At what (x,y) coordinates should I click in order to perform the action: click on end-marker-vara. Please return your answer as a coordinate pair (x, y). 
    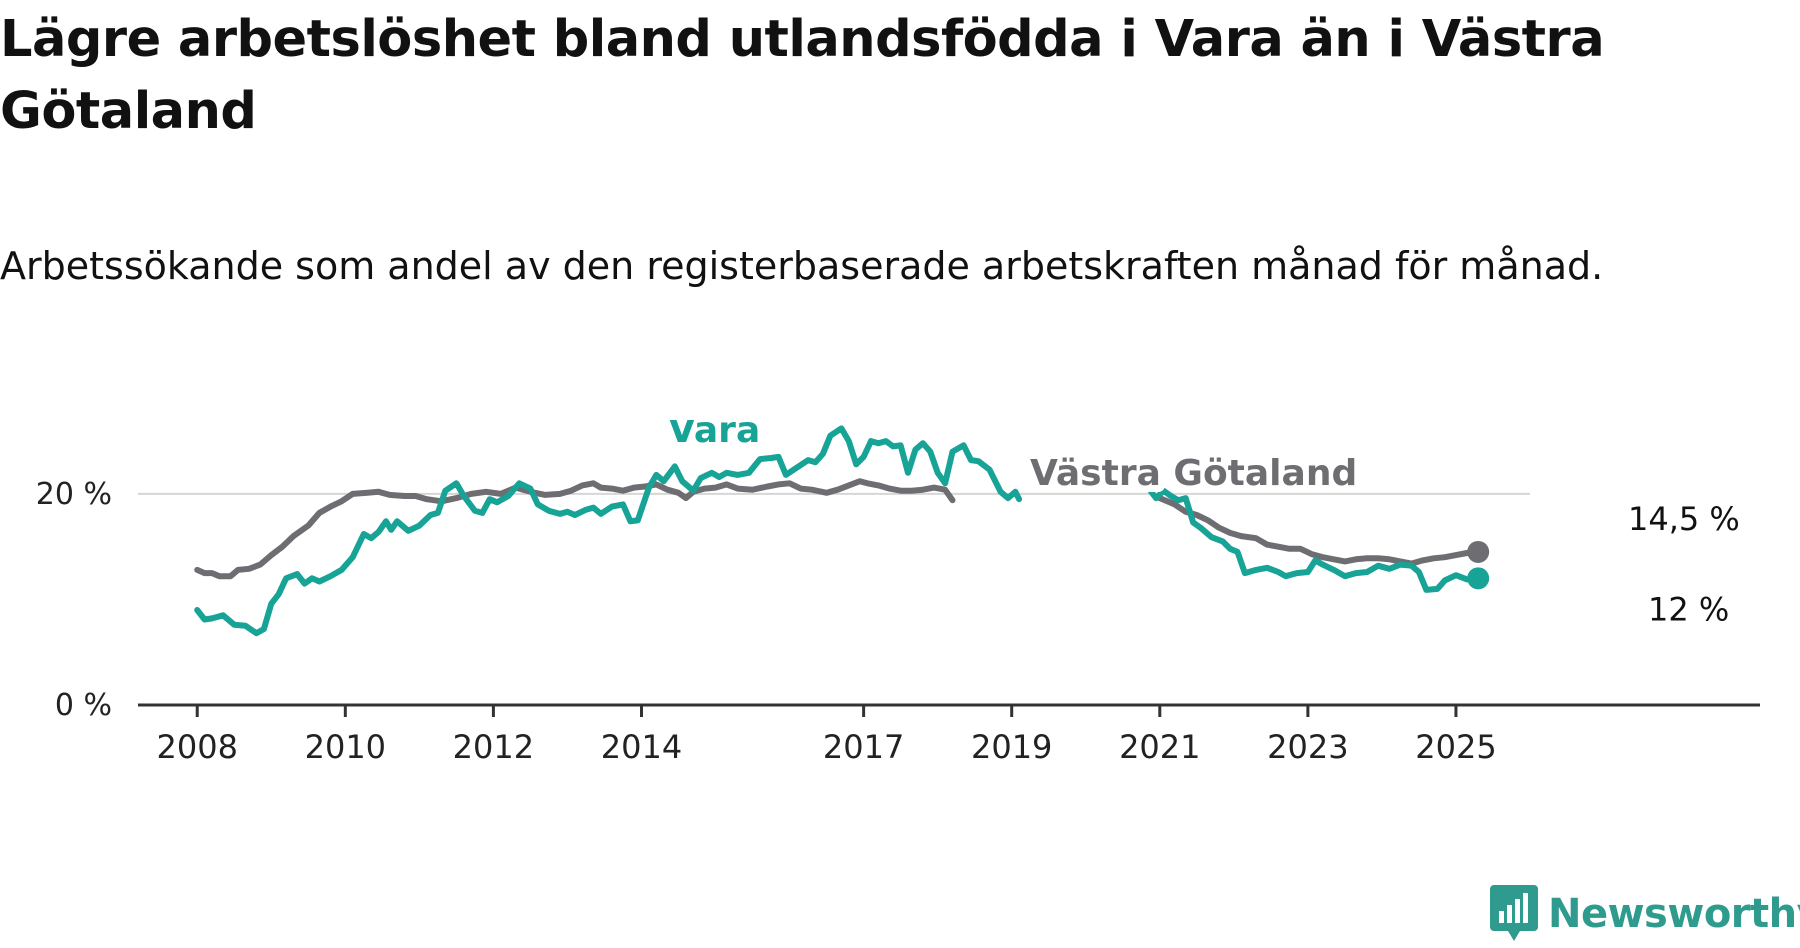
    Looking at the image, I should click on (1478, 578).